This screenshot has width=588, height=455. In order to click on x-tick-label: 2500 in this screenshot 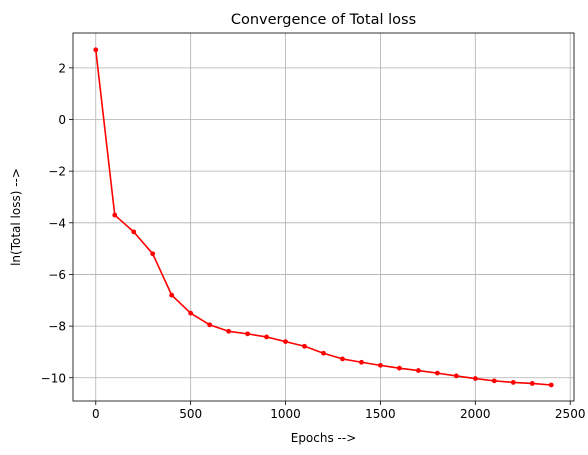, I will do `click(570, 414)`.